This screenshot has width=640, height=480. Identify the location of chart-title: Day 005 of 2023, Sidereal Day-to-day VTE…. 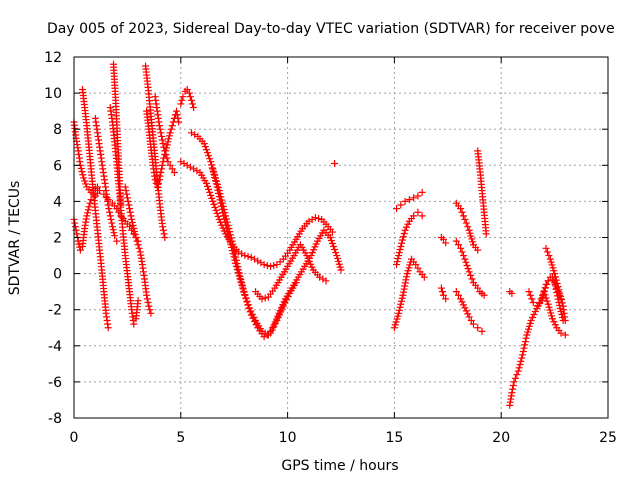
(331, 29).